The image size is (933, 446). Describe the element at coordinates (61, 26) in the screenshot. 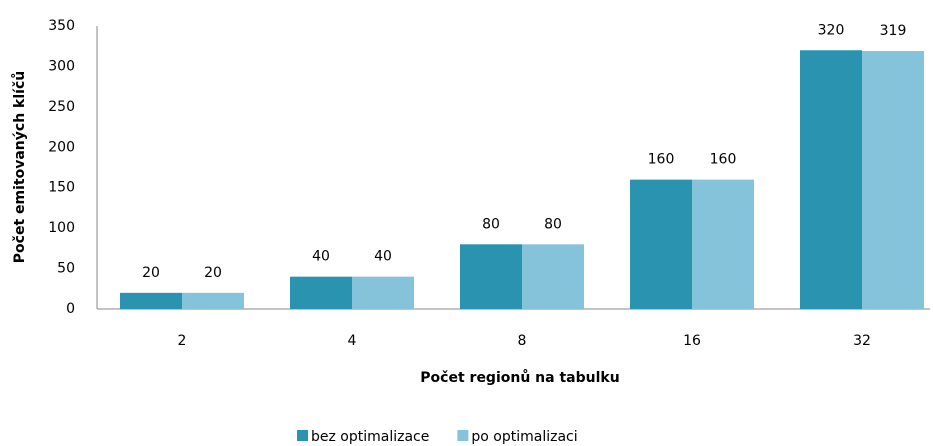

I see `y-tick-label: 350` at that location.